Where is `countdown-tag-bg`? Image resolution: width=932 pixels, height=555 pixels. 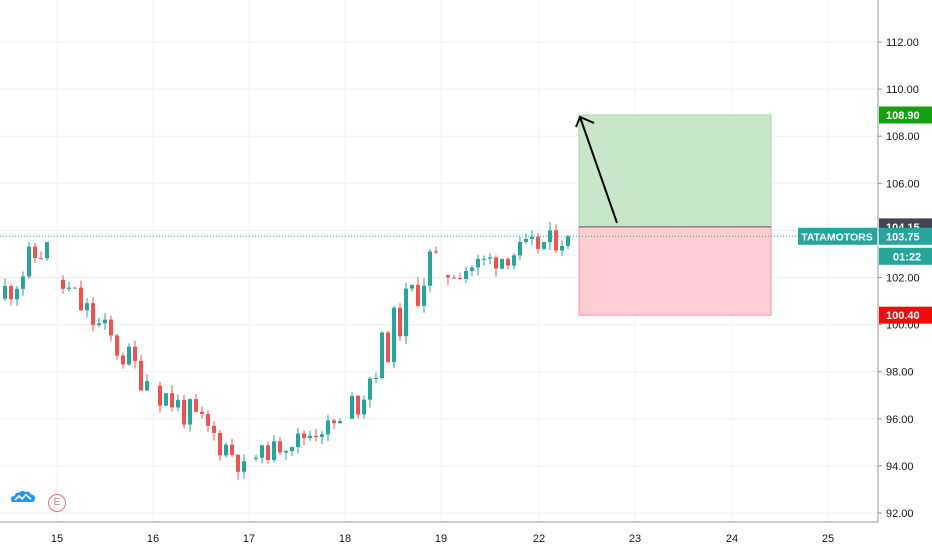 countdown-tag-bg is located at coordinates (905, 256).